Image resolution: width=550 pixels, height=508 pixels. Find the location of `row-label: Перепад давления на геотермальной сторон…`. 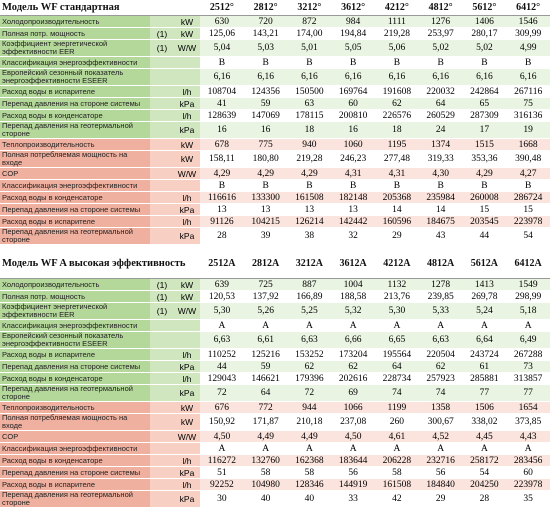

row-label: Перепад давления на геотермальной сторон… is located at coordinates (75, 499).